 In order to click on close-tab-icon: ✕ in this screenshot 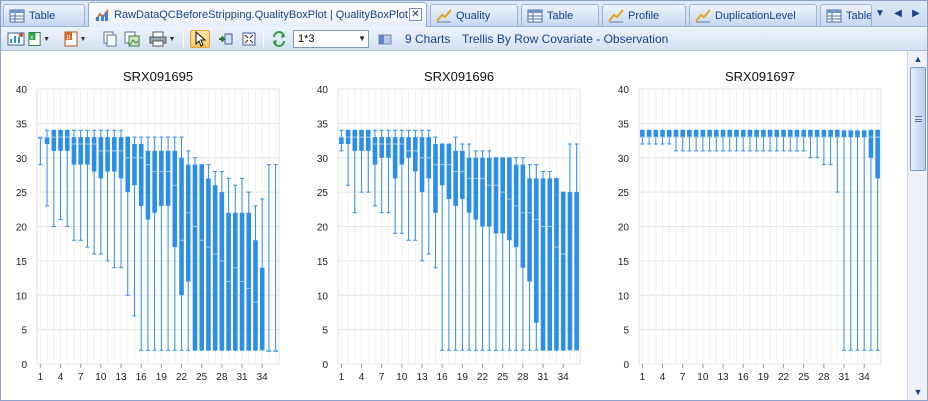, I will do `click(415, 14)`.